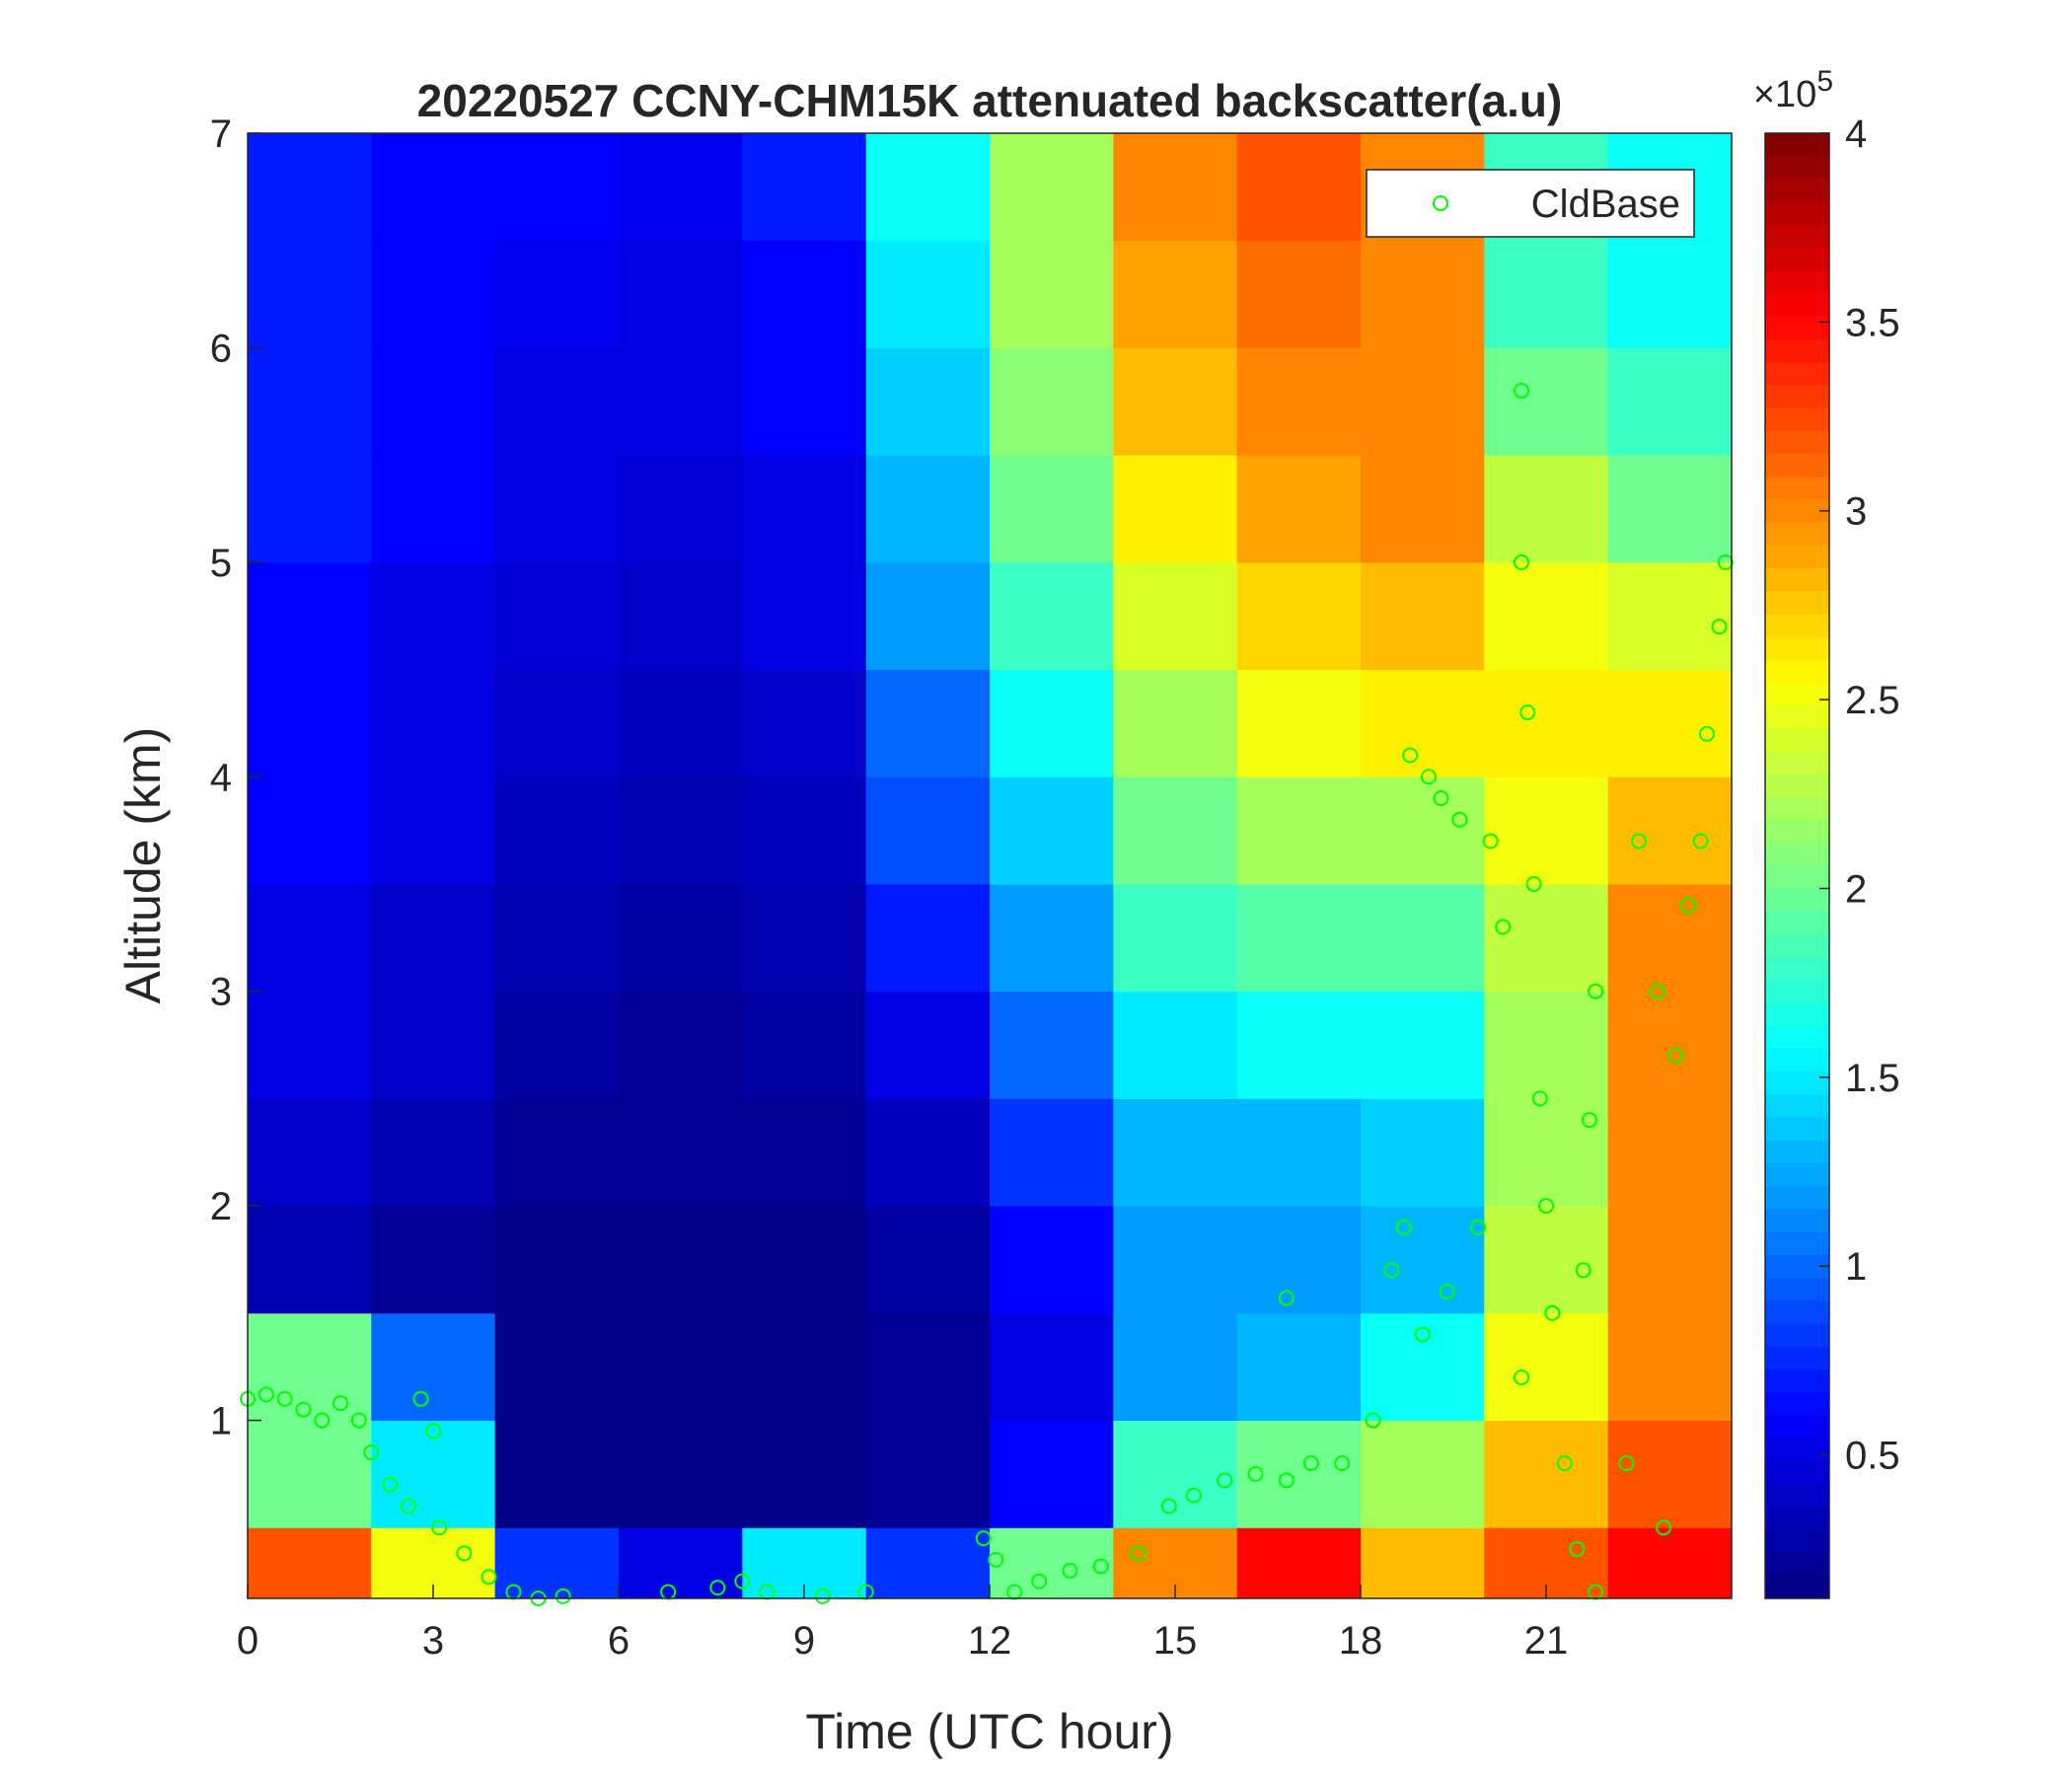 This screenshot has height=1776, width=2072. Describe the element at coordinates (1873, 700) in the screenshot. I see `colorbar-tick-label: 2.5` at that location.